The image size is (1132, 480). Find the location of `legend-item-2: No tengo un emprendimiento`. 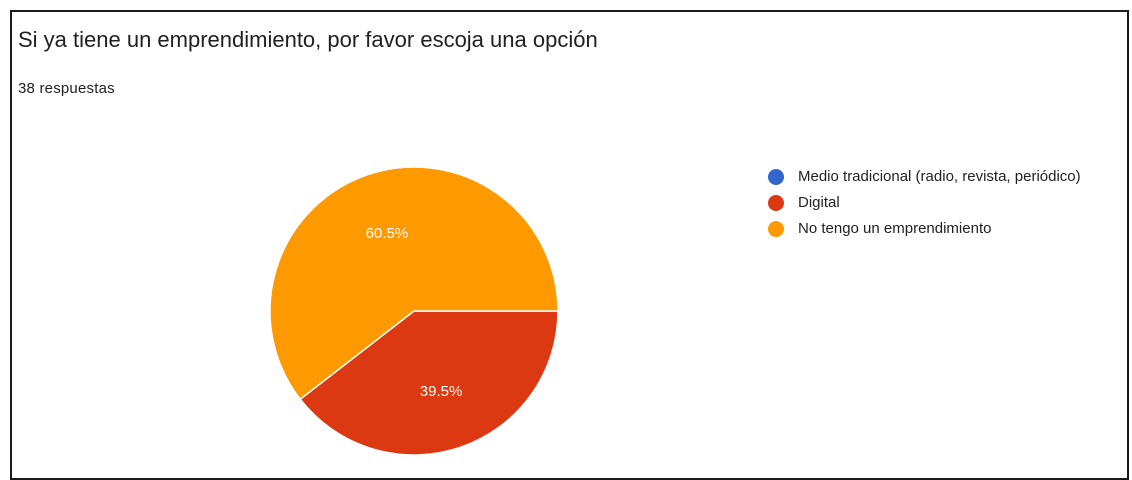

legend-item-2: No tengo un emprendimiento is located at coordinates (931, 229).